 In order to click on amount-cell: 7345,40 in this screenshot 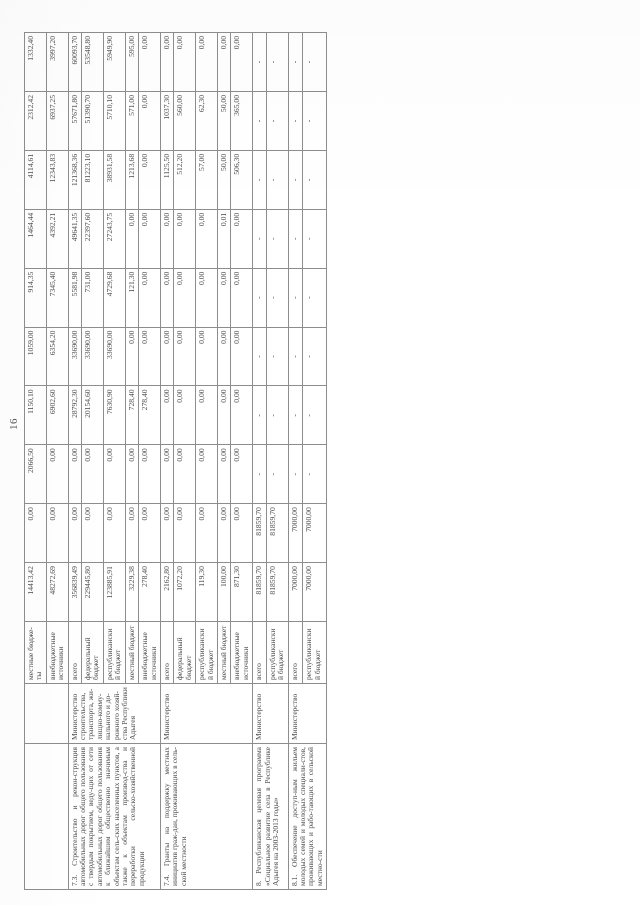, I will do `click(57, 298)`.